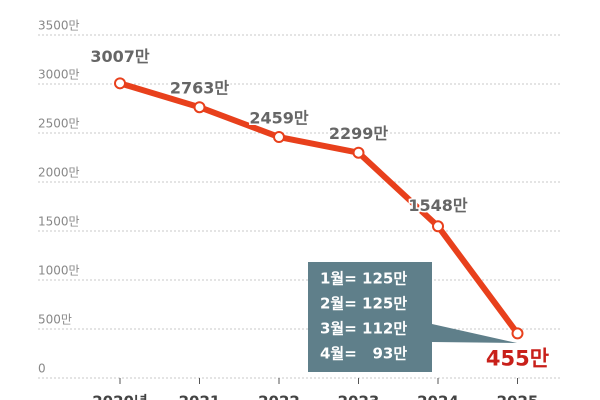 The width and height of the screenshot is (600, 400). Describe the element at coordinates (517, 358) in the screenshot. I see `value-label: 455만` at that location.